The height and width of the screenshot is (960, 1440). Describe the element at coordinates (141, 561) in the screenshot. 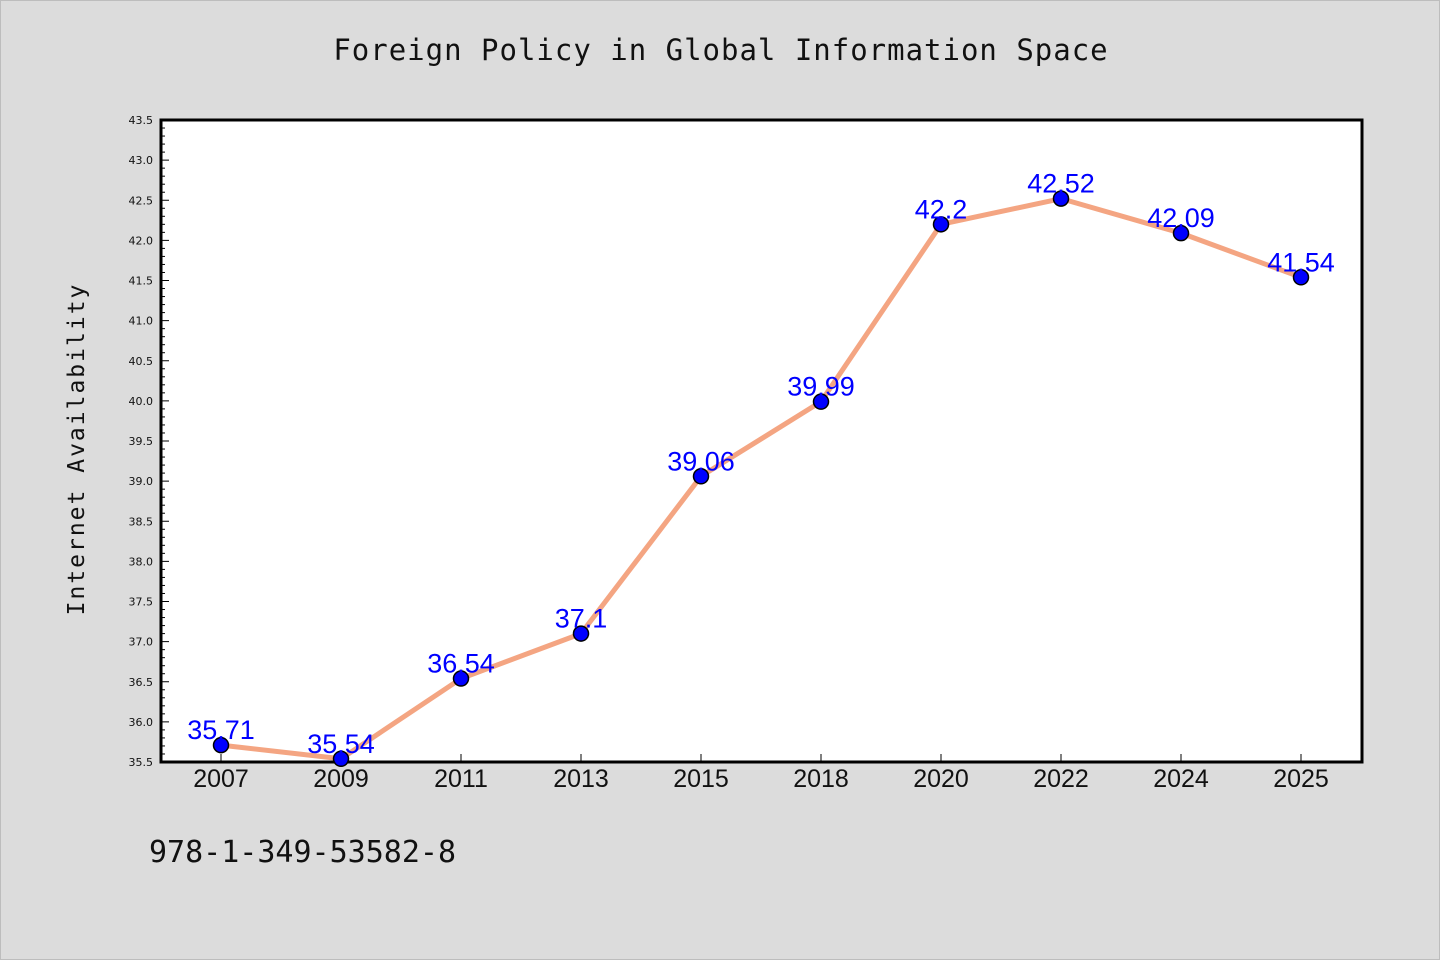

I see `y-tick-label: 38.0` at that location.